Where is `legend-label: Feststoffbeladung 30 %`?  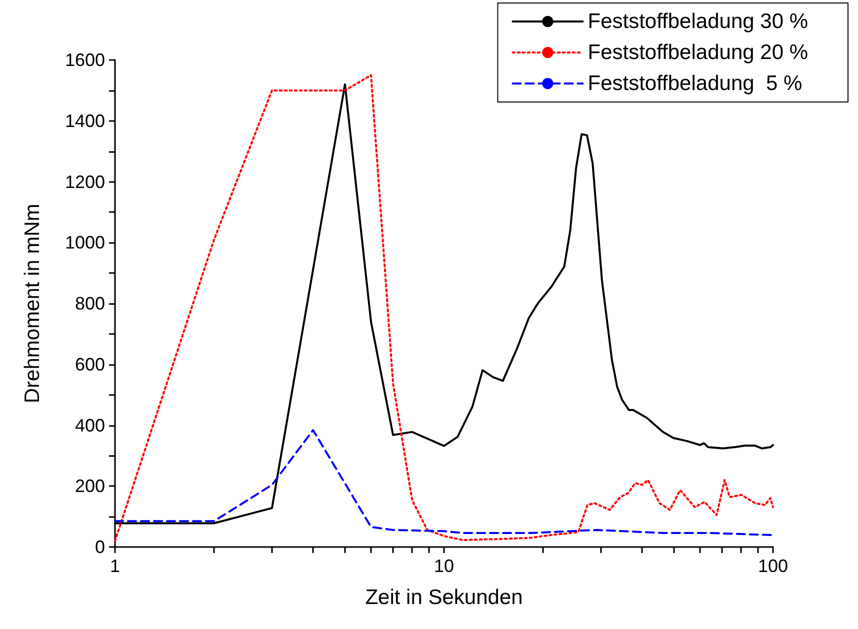
legend-label: Feststoffbeladung 30 % is located at coordinates (698, 21).